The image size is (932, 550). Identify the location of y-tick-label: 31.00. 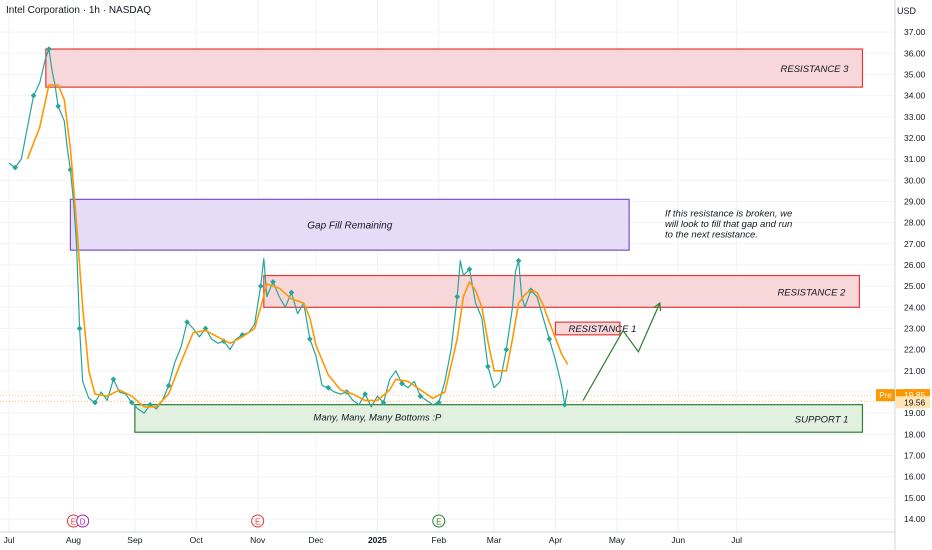
(915, 159).